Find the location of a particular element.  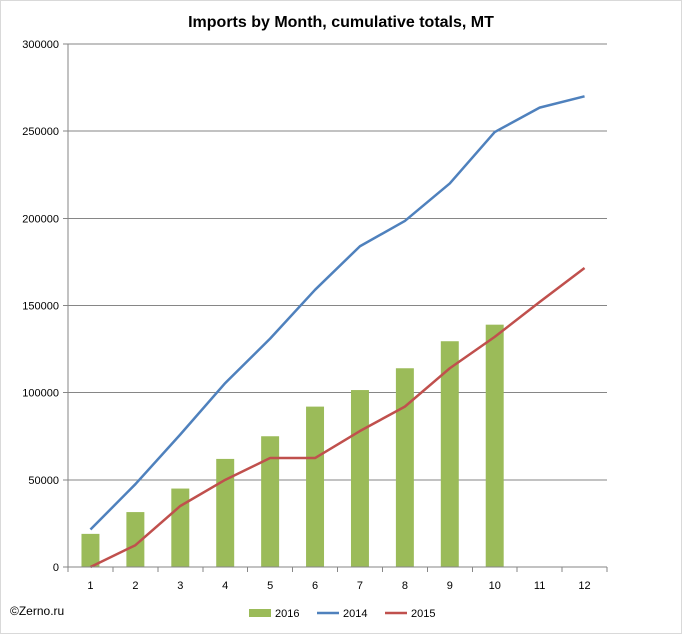

x-tick-label: 7 is located at coordinates (360, 586).